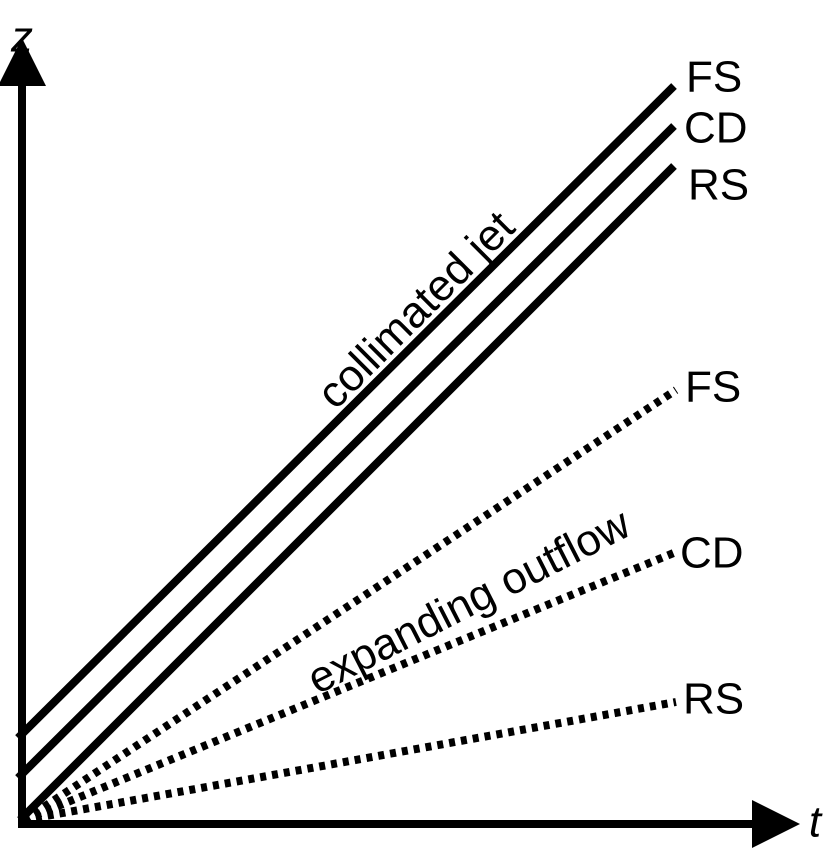  Describe the element at coordinates (718, 185) in the screenshot. I see `jet-rs-label: RS` at that location.